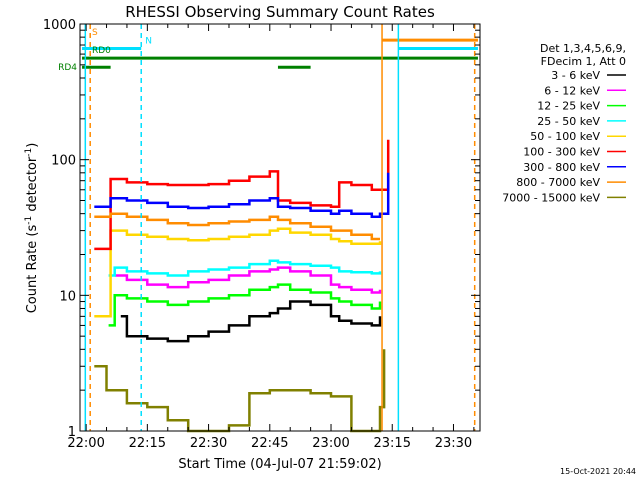 Image resolution: width=640 pixels, height=480 pixels. I want to click on x-tick-label: 23:00, so click(330, 443).